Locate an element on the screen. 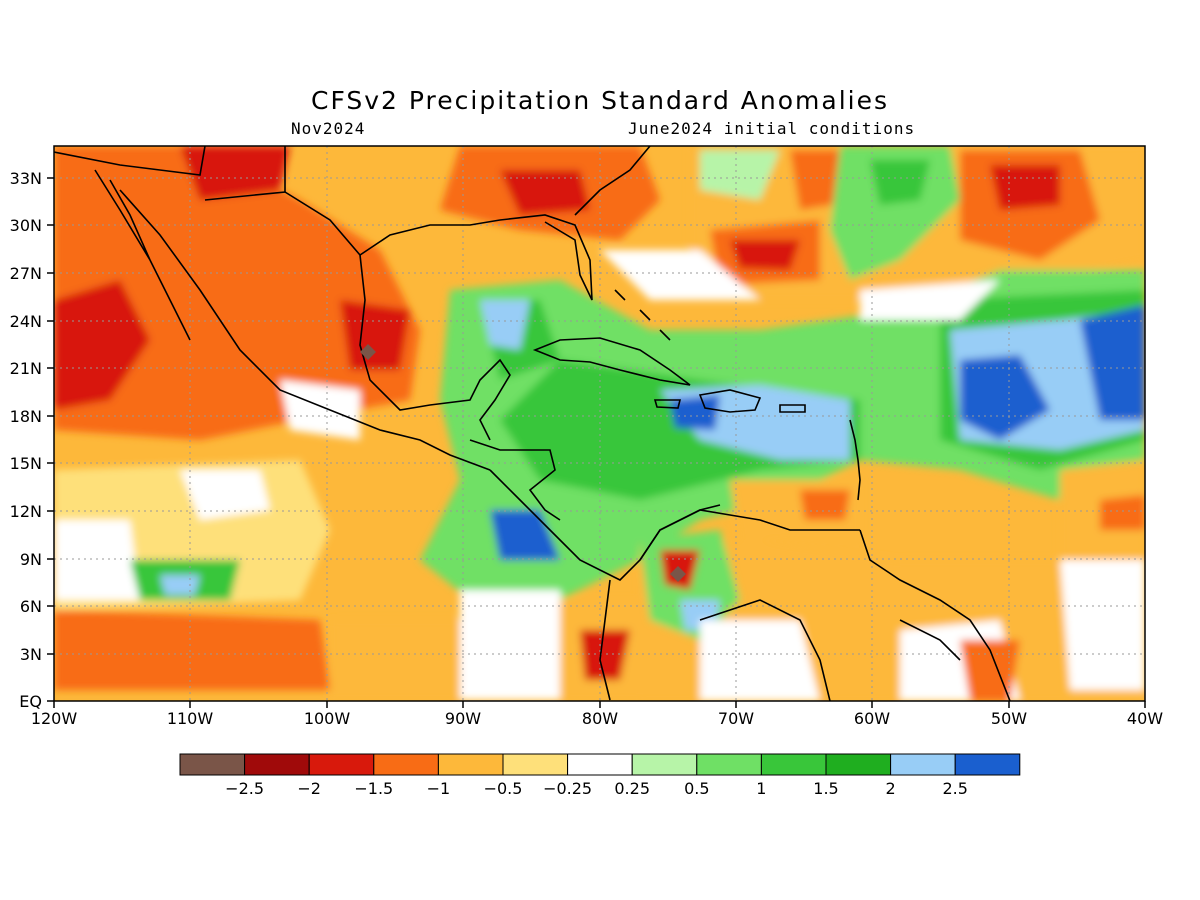 This screenshot has width=1200, height=900. x-tick-label: 70W is located at coordinates (736, 718).